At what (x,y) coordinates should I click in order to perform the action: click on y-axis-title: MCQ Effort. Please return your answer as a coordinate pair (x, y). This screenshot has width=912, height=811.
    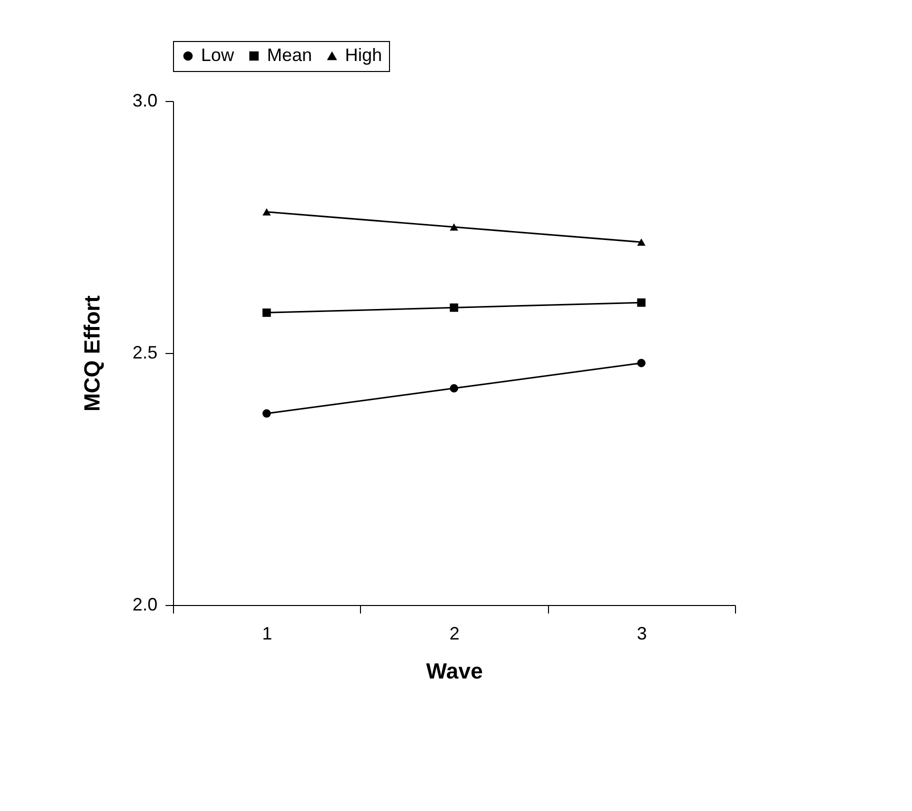
    Looking at the image, I should click on (91, 353).